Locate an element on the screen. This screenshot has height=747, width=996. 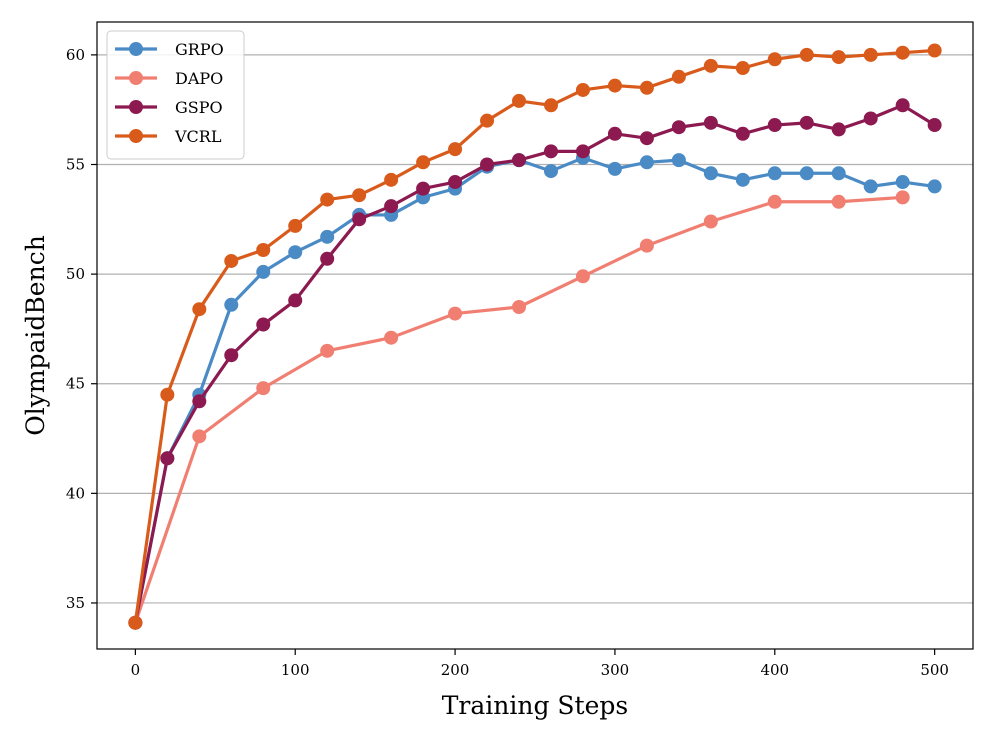
legend-item-grpo: GRPO is located at coordinates (169, 49).